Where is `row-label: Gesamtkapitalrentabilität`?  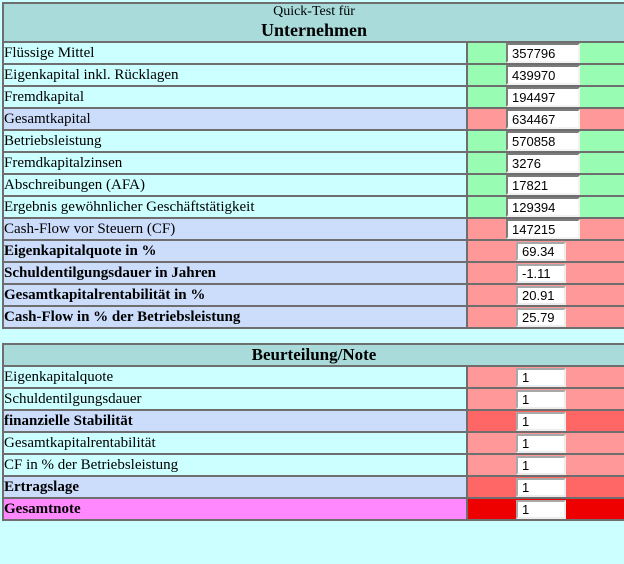
row-label: Gesamtkapitalrentabilität is located at coordinates (235, 443).